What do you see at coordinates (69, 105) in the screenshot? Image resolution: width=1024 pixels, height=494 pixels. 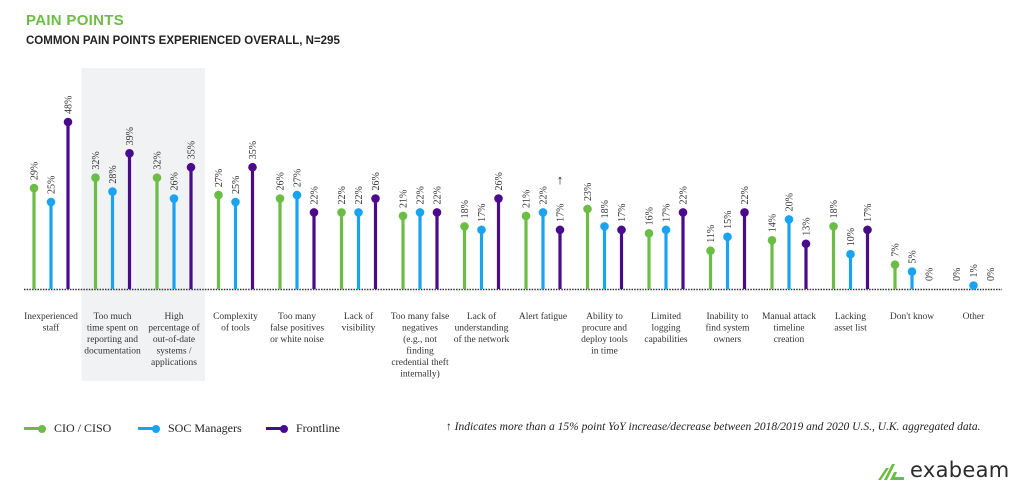 I see `data-label: 48%` at bounding box center [69, 105].